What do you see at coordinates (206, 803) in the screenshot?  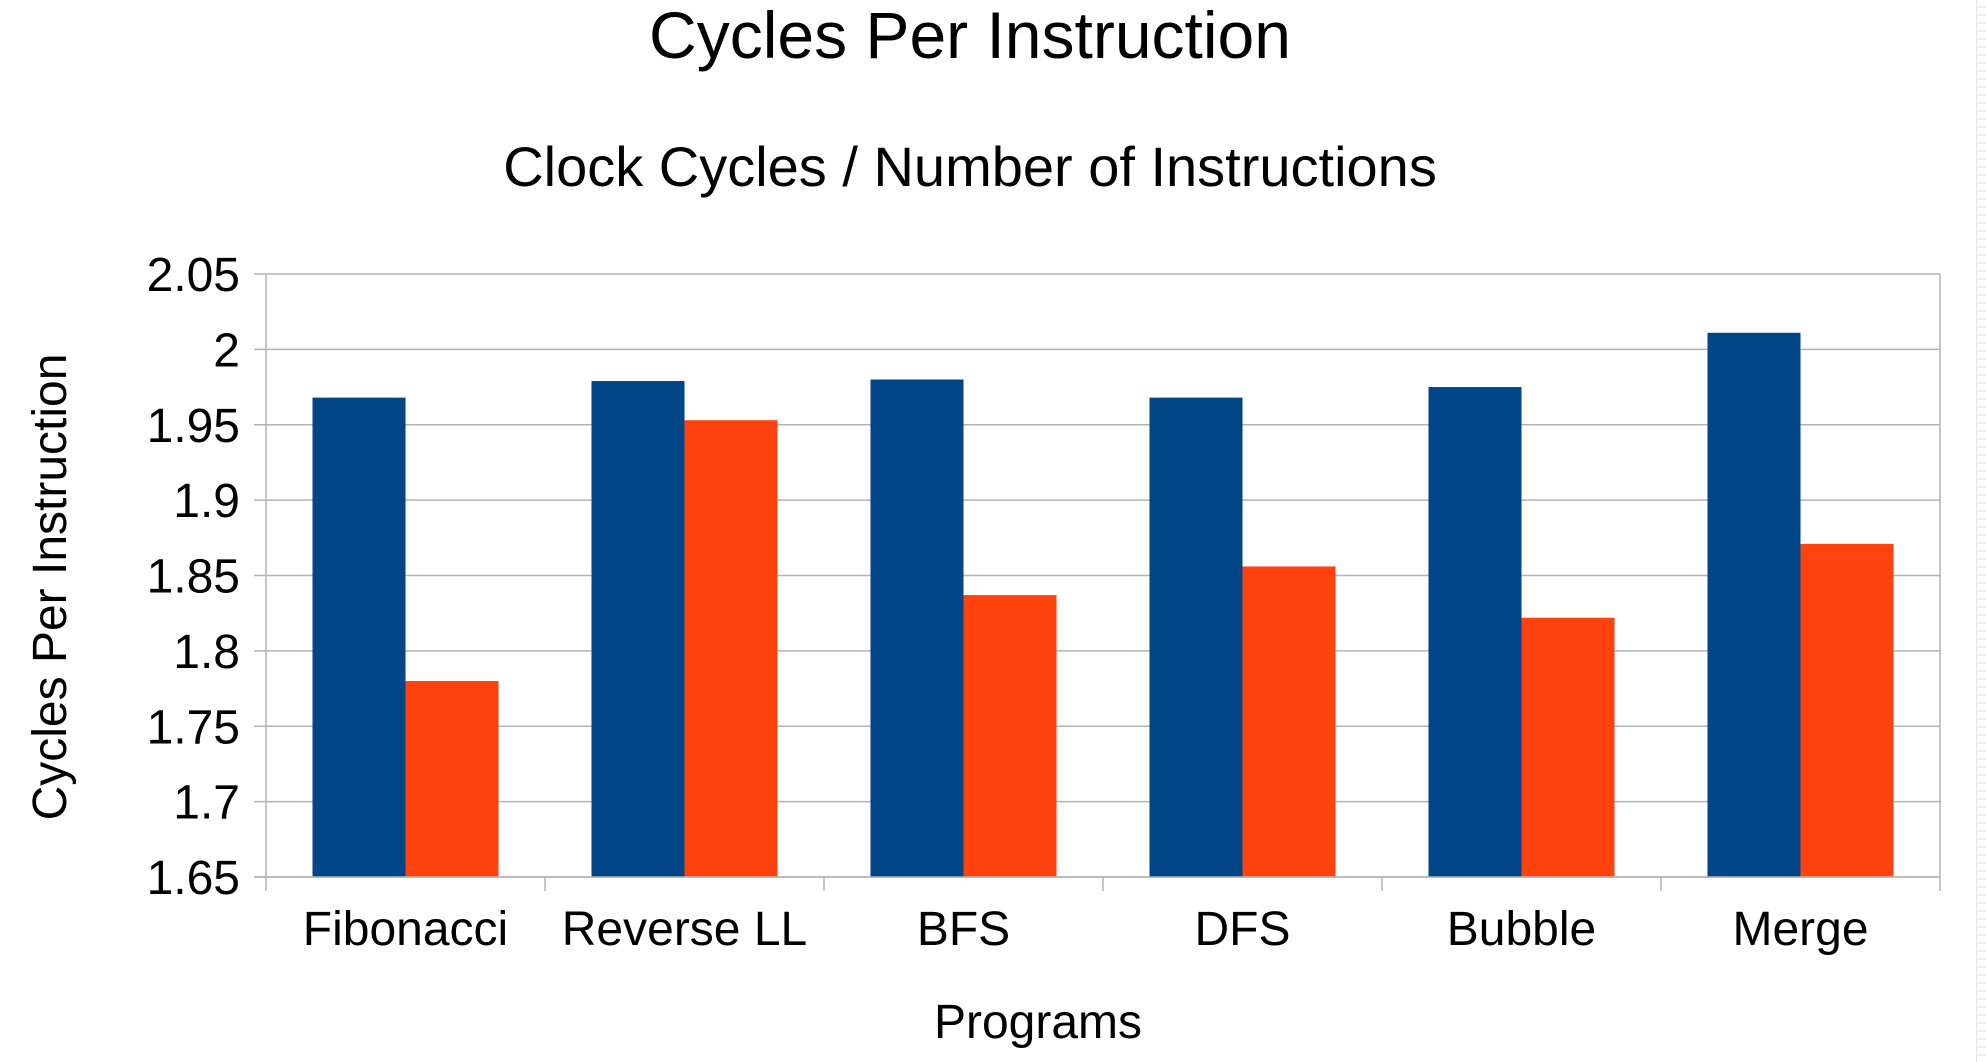 I see `y-tick-label: 1.7` at bounding box center [206, 803].